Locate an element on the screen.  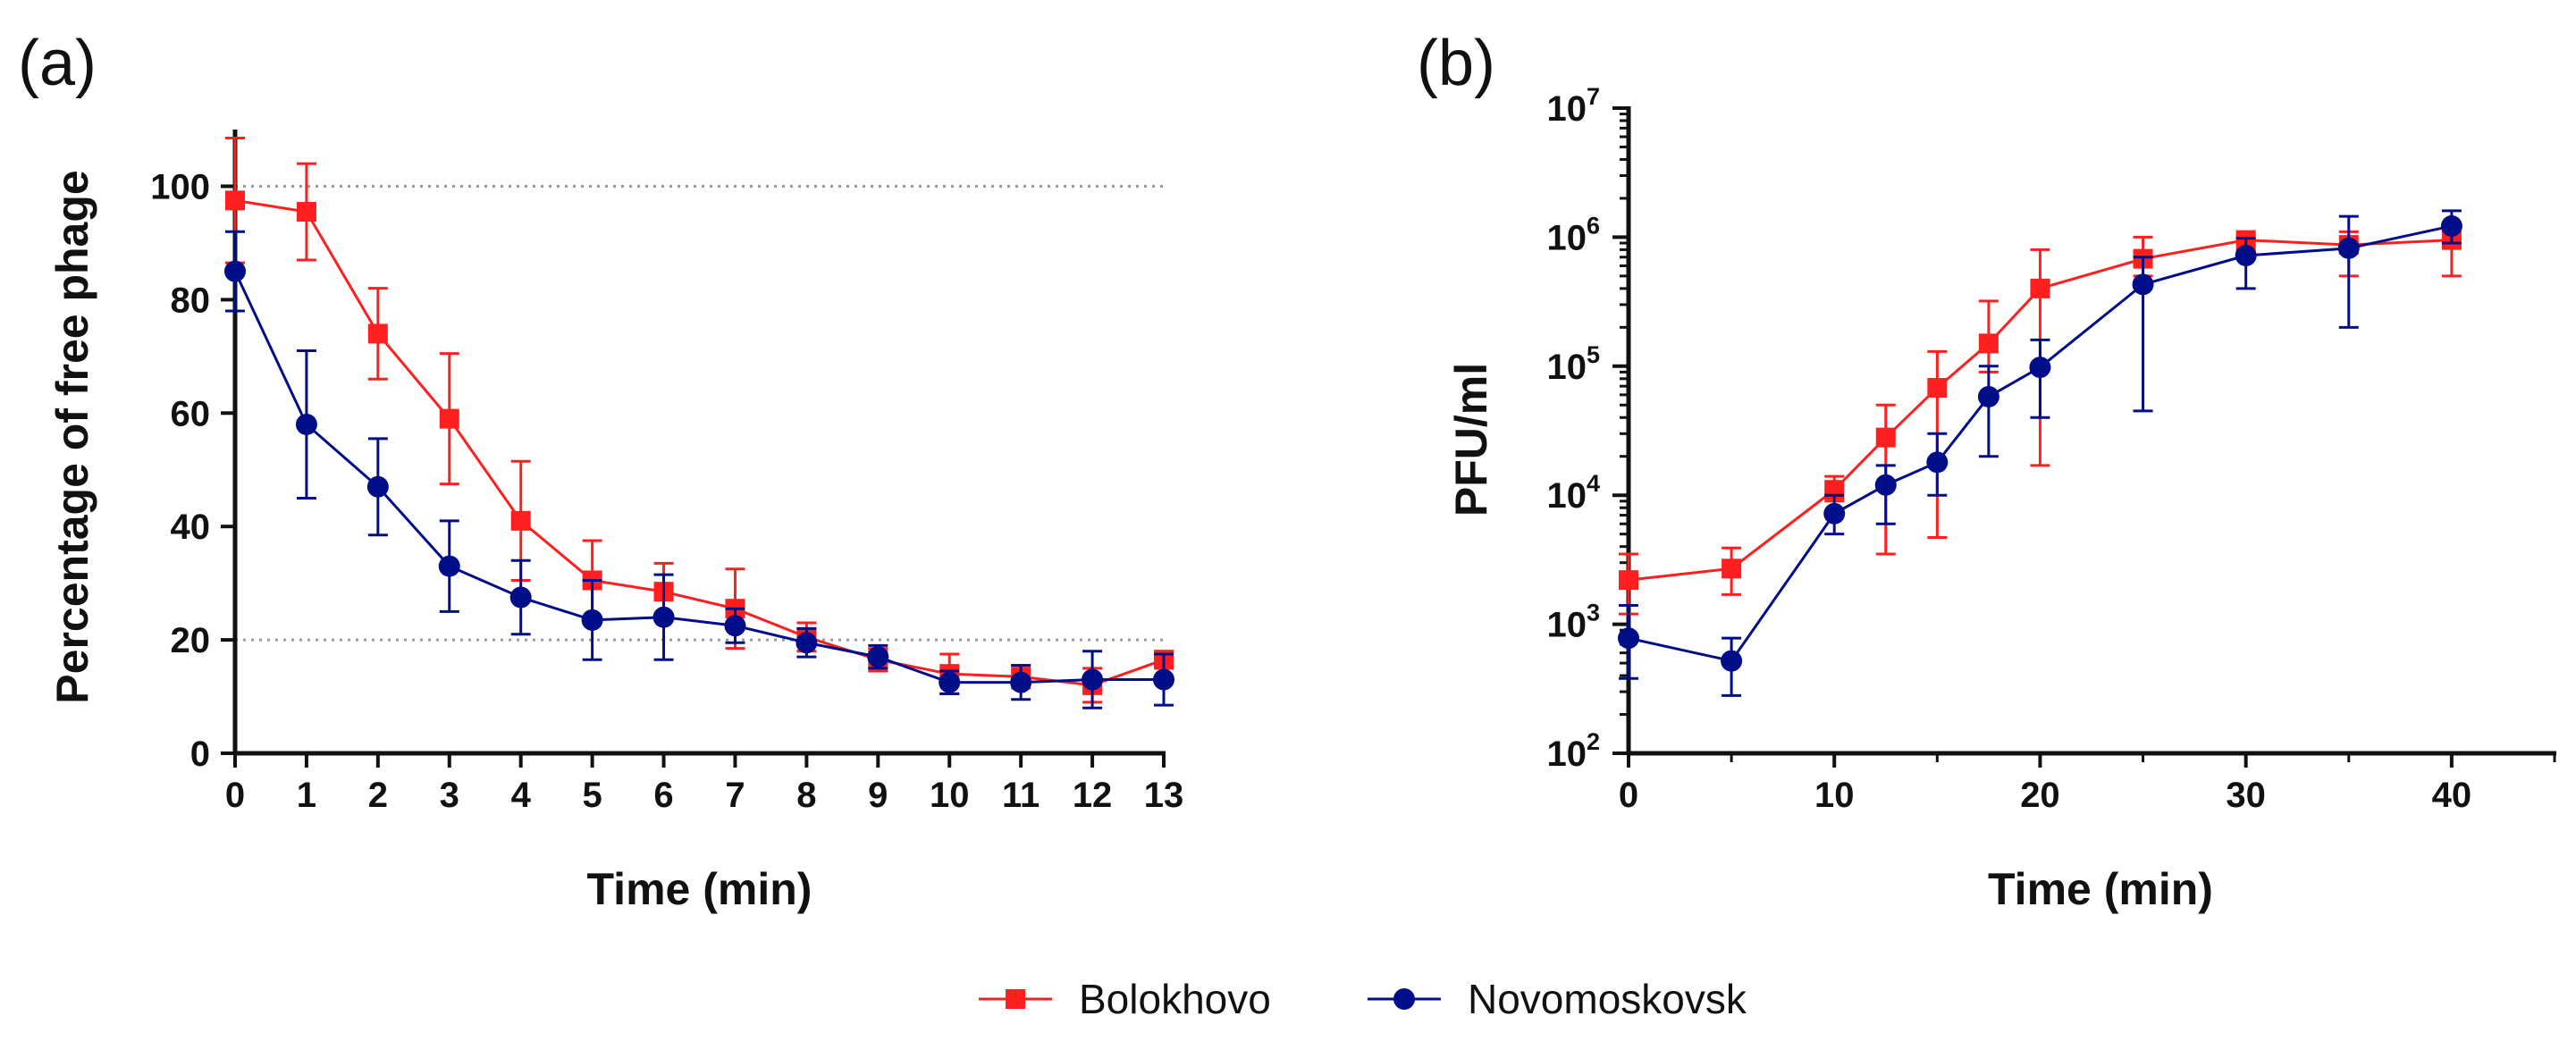
series-bolokhovo is located at coordinates (2041, 420).